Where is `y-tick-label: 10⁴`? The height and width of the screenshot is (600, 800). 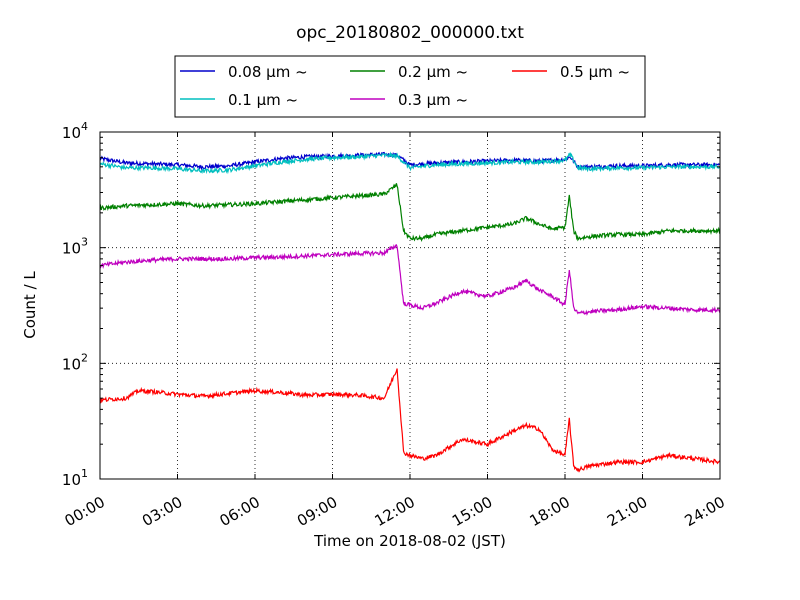
y-tick-label: 10⁴ is located at coordinates (75, 131).